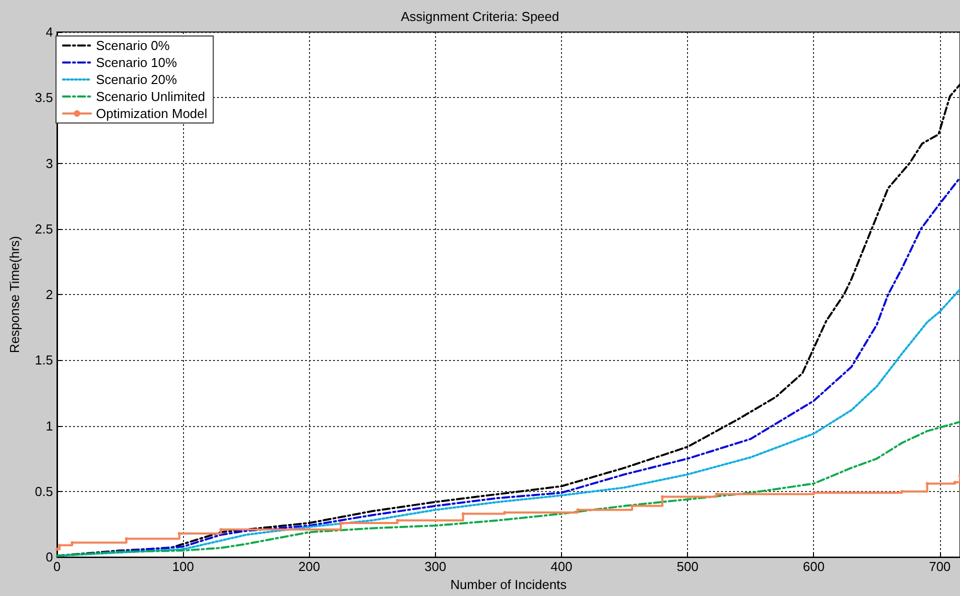 This screenshot has height=596, width=960. What do you see at coordinates (687, 566) in the screenshot?
I see `x-tick-label: 500` at bounding box center [687, 566].